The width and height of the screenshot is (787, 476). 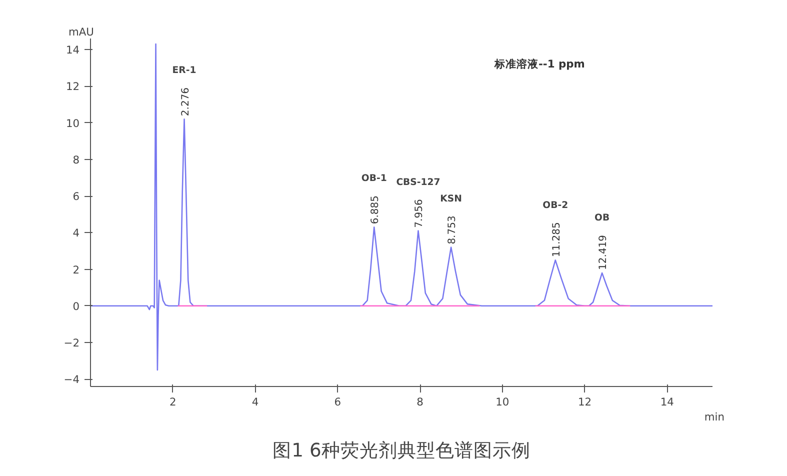 I want to click on annotation: 8.753, so click(x=452, y=230).